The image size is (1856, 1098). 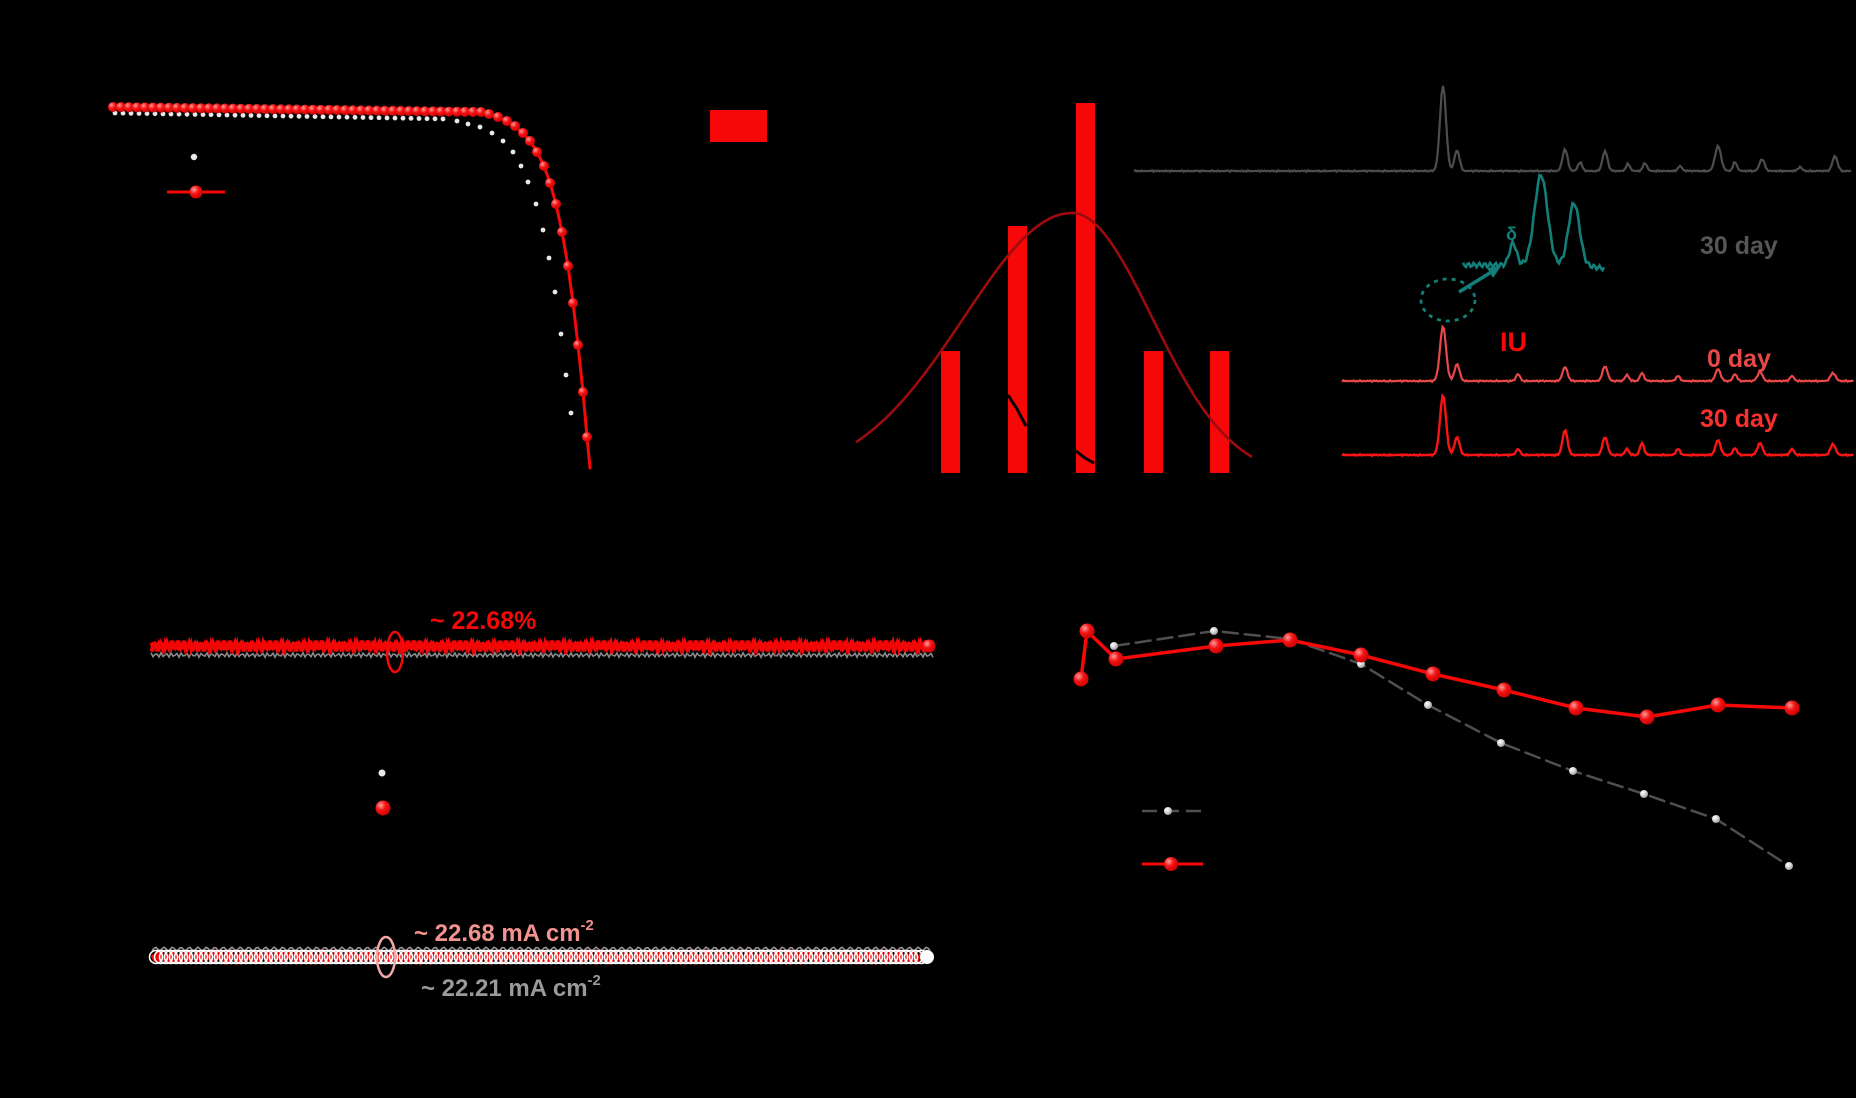 What do you see at coordinates (1451, 748) in the screenshot?
I see `aging-control-line` at bounding box center [1451, 748].